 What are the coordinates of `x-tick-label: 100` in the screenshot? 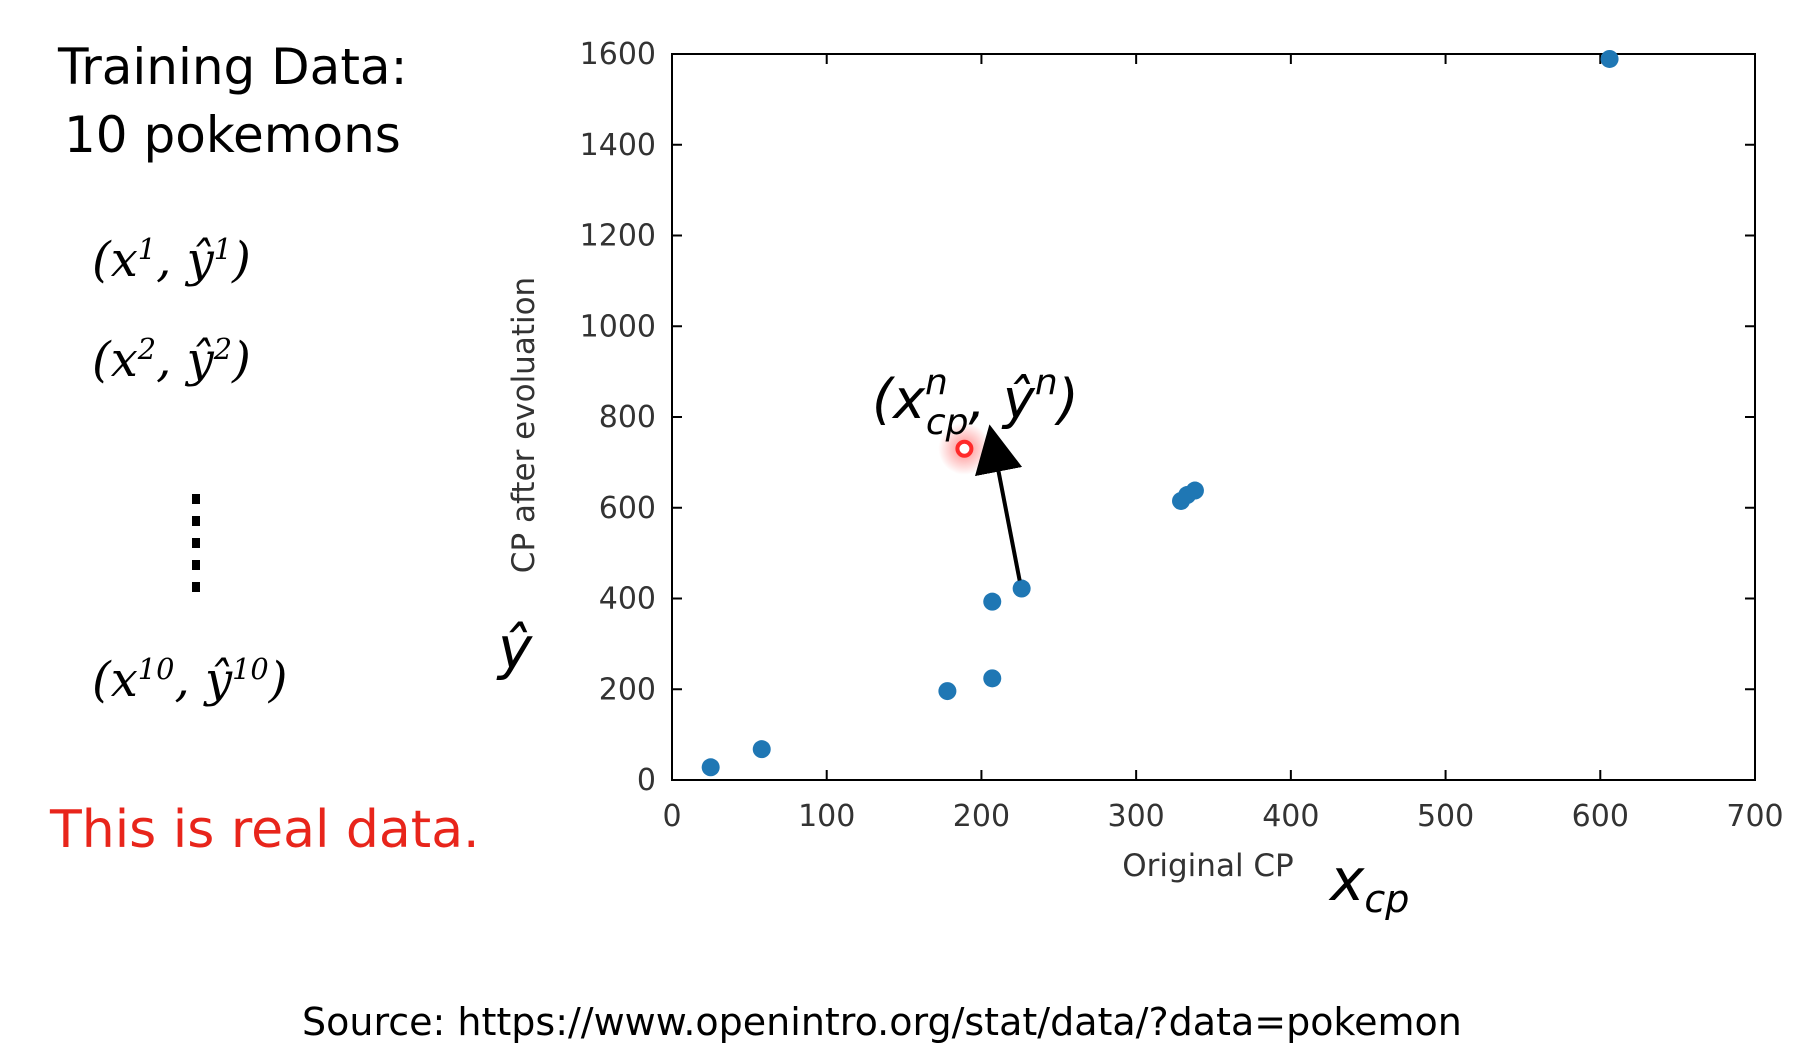 It's located at (826, 816).